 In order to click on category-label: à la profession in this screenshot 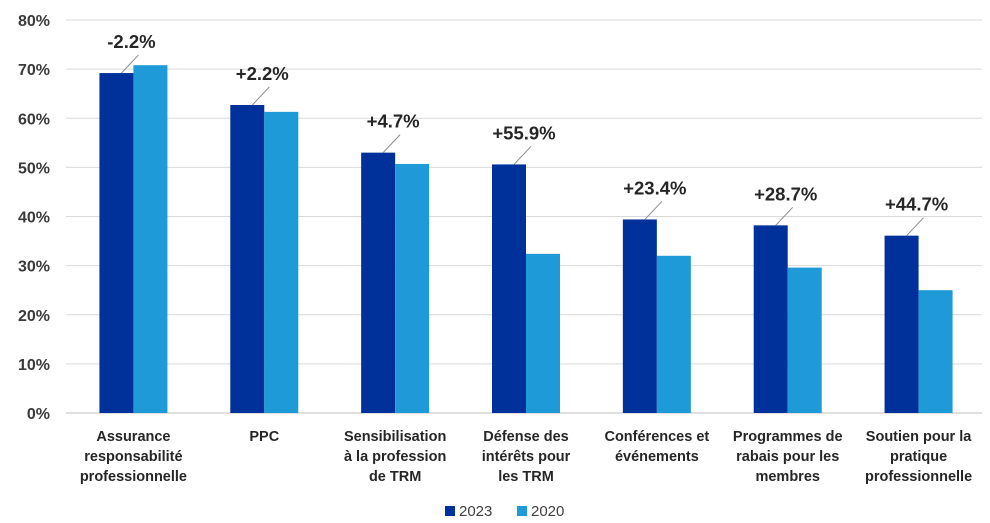, I will do `click(395, 457)`.